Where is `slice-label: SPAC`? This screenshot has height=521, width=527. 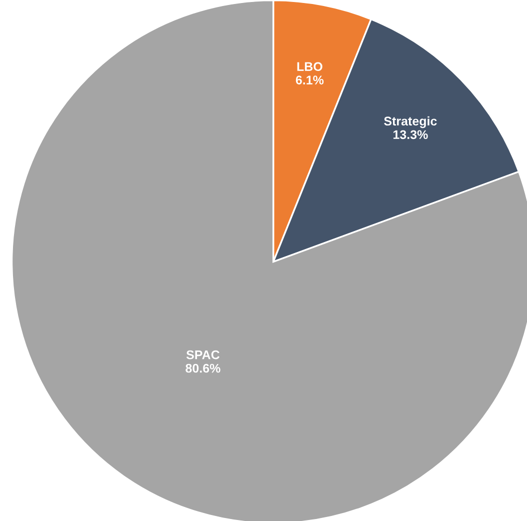
slice-label: SPAC is located at coordinates (203, 355).